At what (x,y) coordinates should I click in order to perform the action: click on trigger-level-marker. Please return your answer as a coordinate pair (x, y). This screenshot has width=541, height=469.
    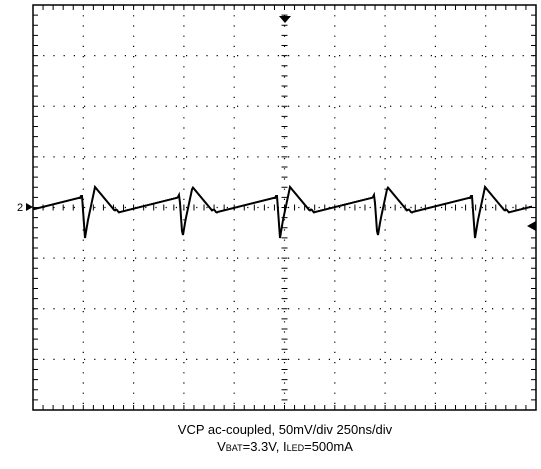
    Looking at the image, I should click on (531, 226).